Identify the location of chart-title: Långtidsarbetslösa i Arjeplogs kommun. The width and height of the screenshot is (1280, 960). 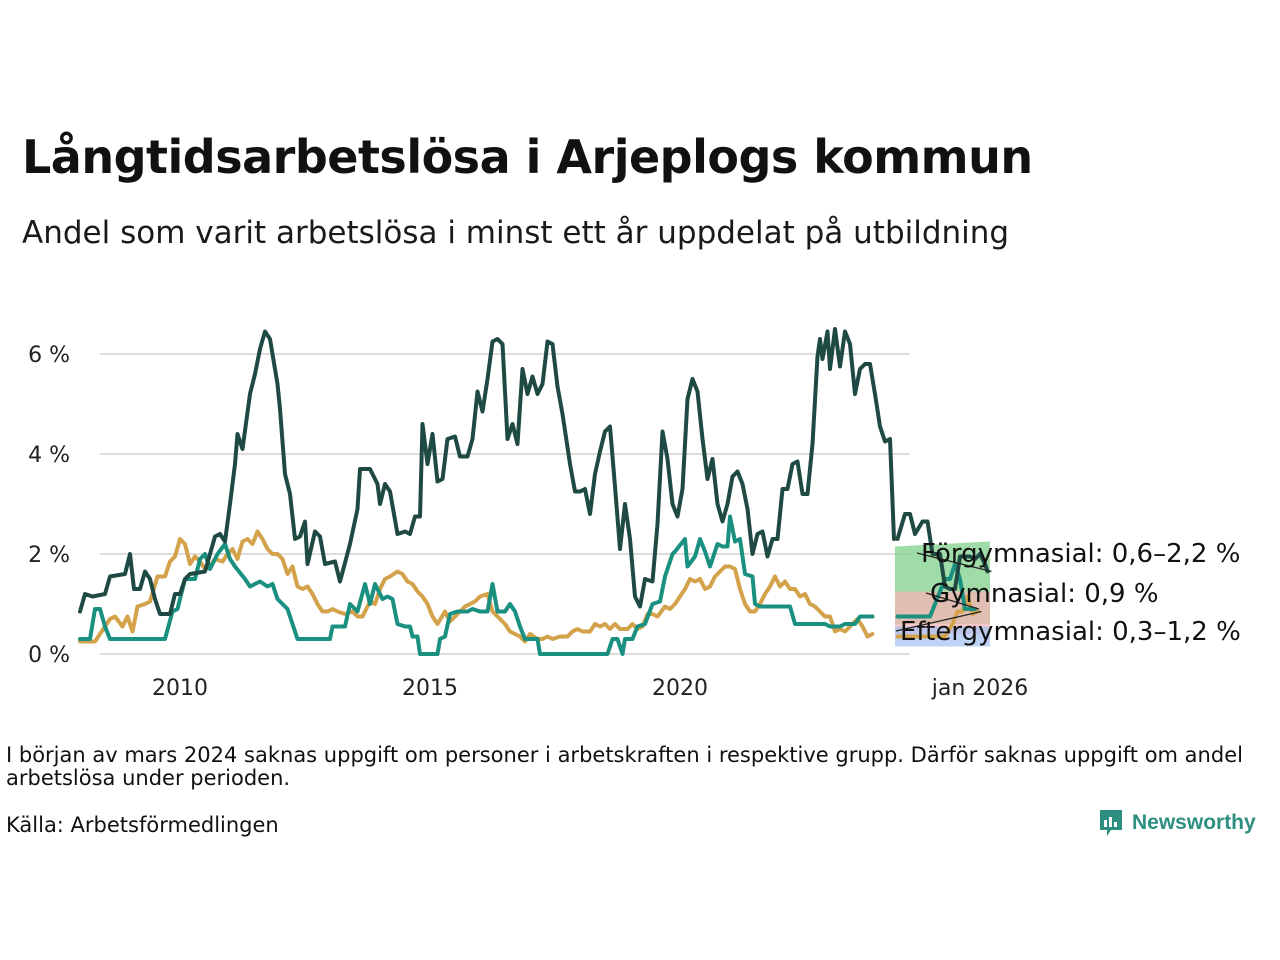
(527, 157).